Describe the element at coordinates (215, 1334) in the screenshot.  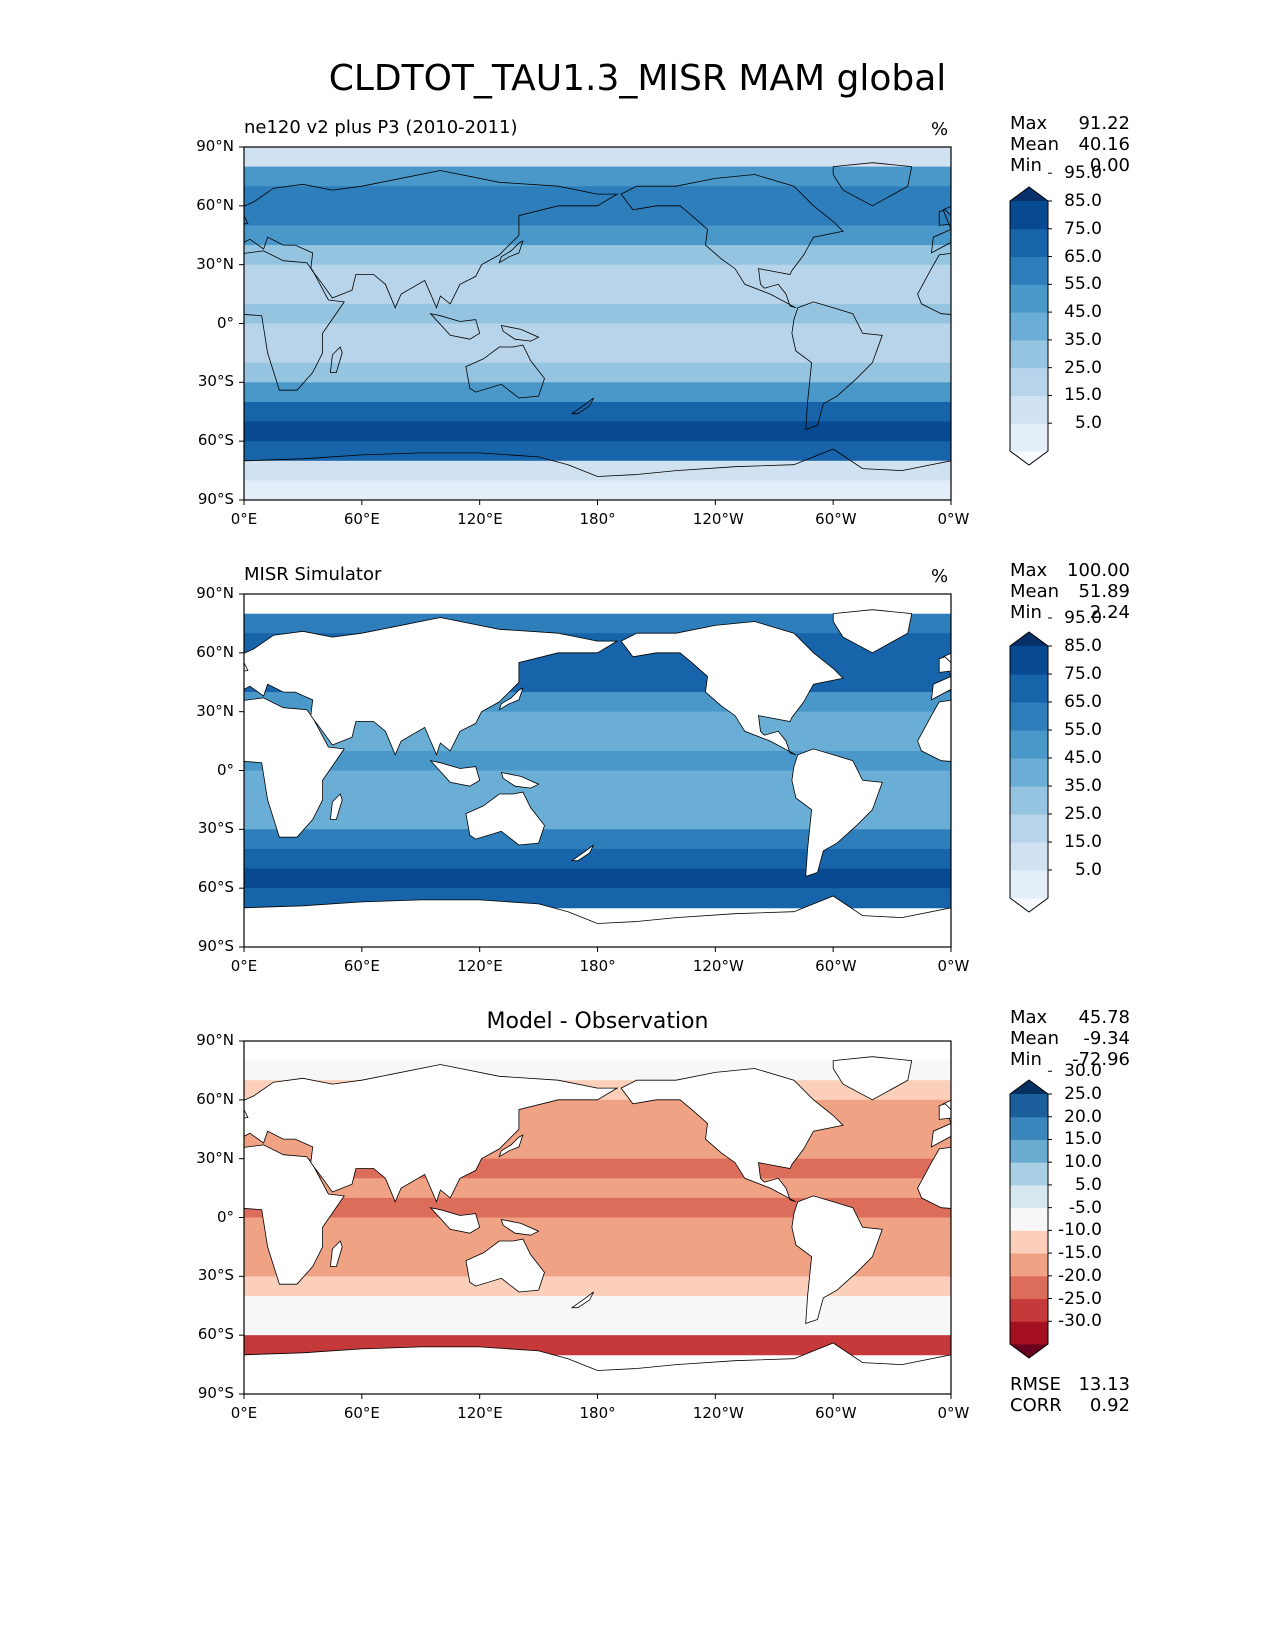
I see `y-tick-label: 60°S` at that location.